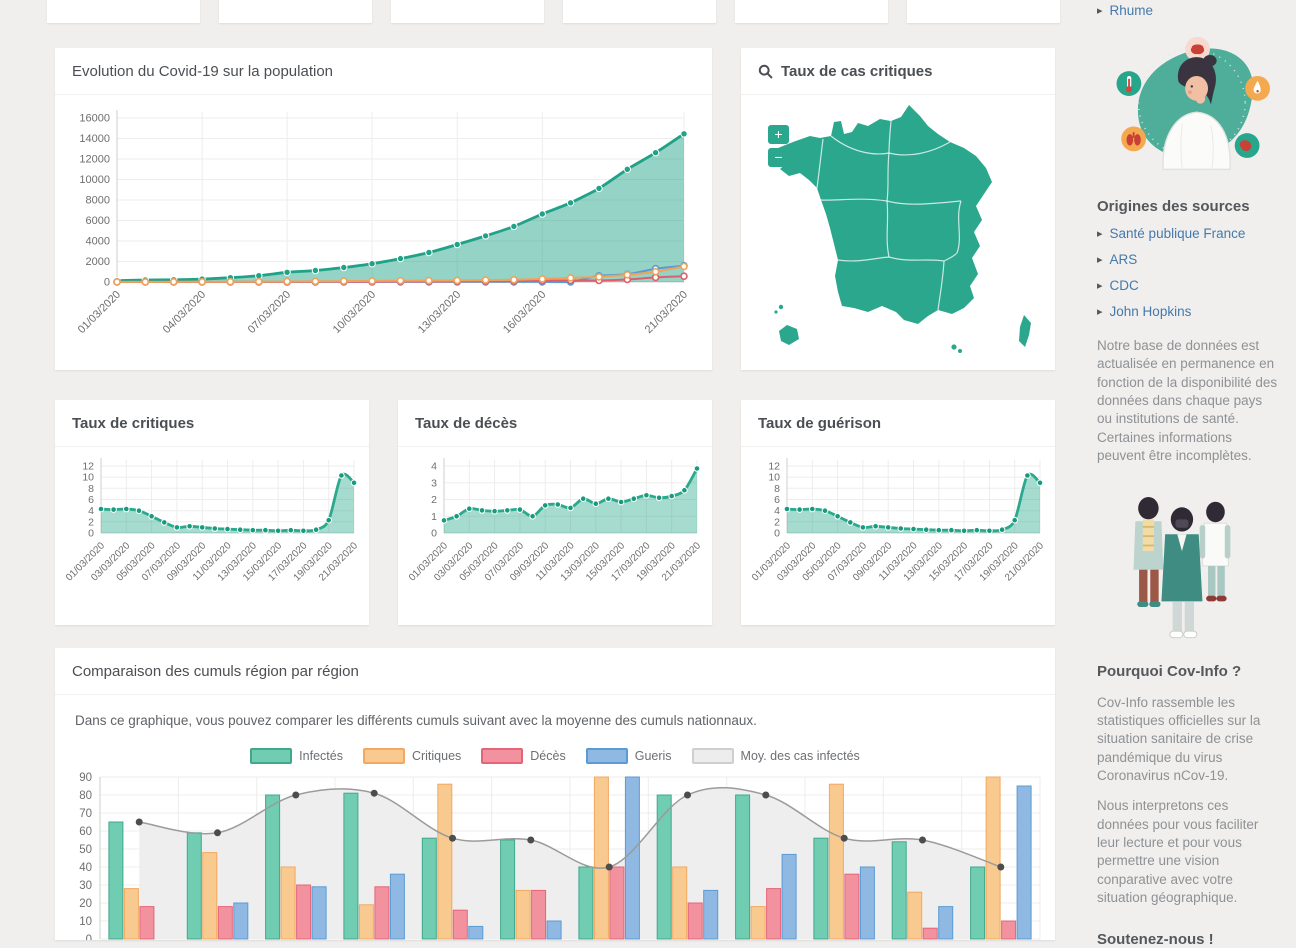  I want to click on critical-rate-panel-header: Taux de critiques, so click(212, 423).